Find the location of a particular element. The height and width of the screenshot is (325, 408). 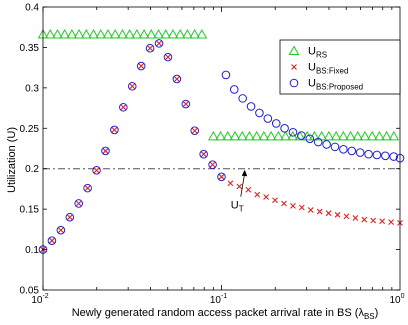

legend-marker-cross is located at coordinates (294, 67).